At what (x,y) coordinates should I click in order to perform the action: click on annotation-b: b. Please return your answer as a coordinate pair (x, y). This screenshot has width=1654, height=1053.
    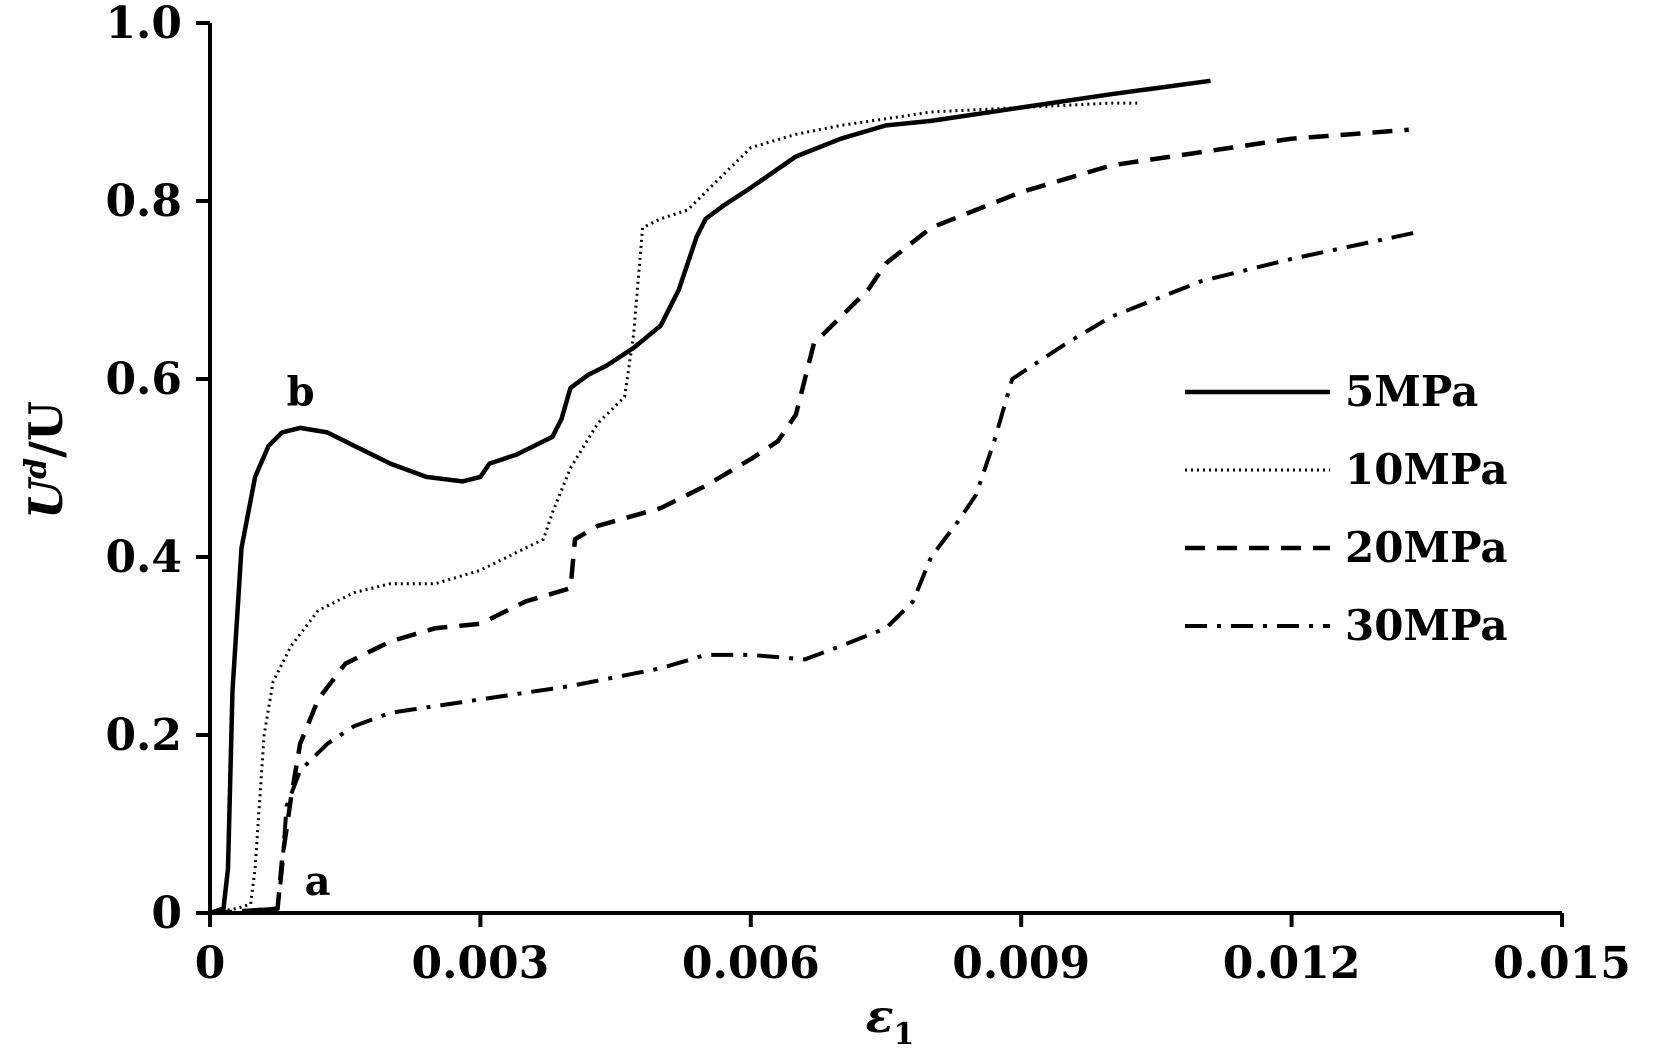
    Looking at the image, I should click on (301, 392).